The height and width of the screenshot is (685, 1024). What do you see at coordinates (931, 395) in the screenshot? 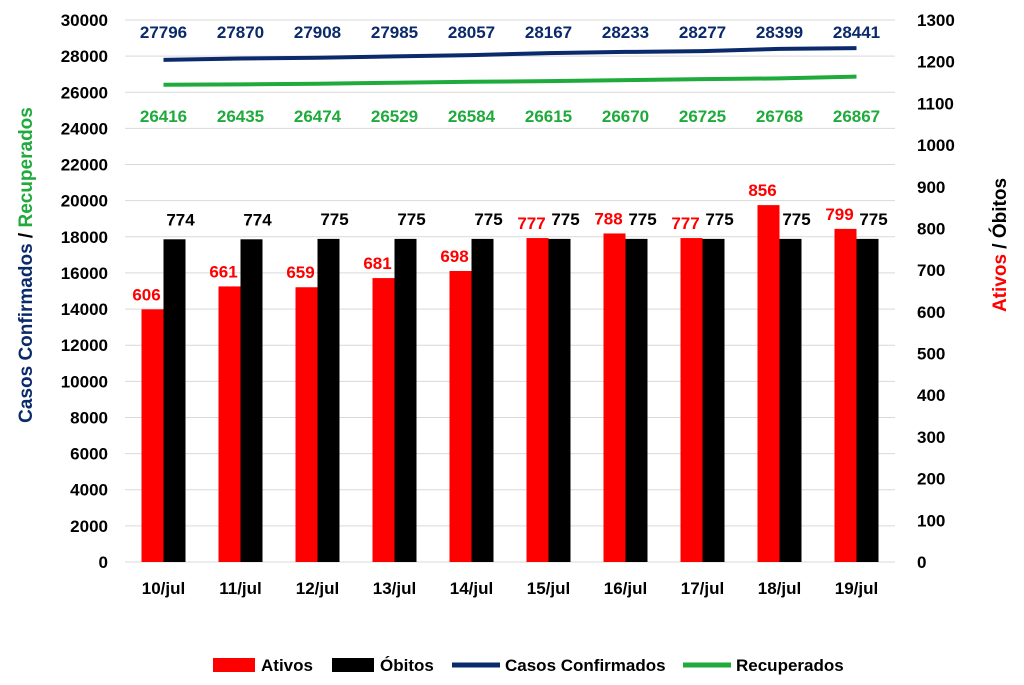
I see `right-tick-label: 400` at bounding box center [931, 395].